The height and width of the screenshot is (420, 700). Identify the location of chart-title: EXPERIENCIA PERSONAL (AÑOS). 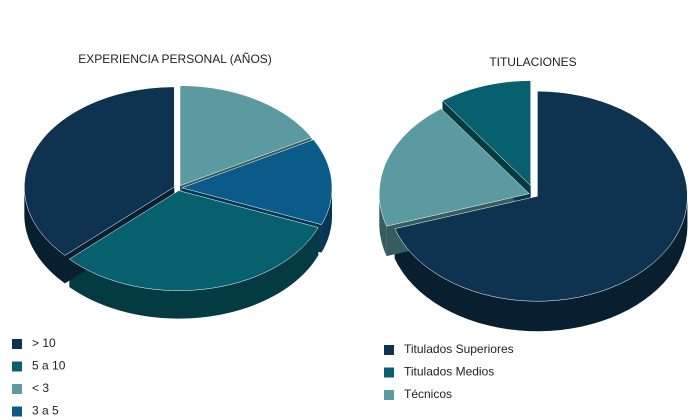
(175, 59).